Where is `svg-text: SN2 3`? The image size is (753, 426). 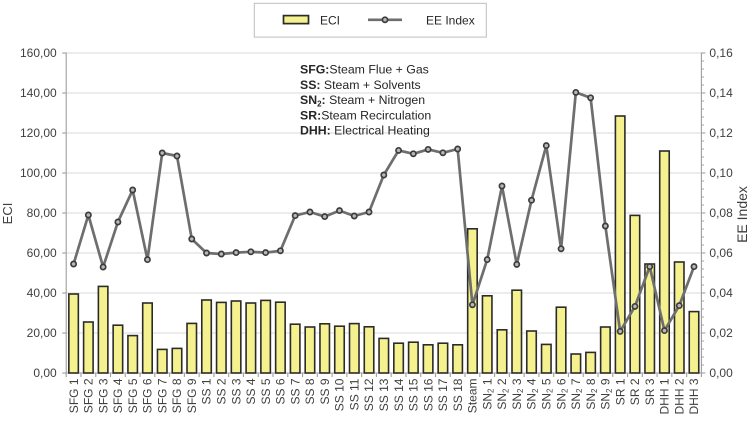 svg-text: SN2 3 is located at coordinates (517, 393).